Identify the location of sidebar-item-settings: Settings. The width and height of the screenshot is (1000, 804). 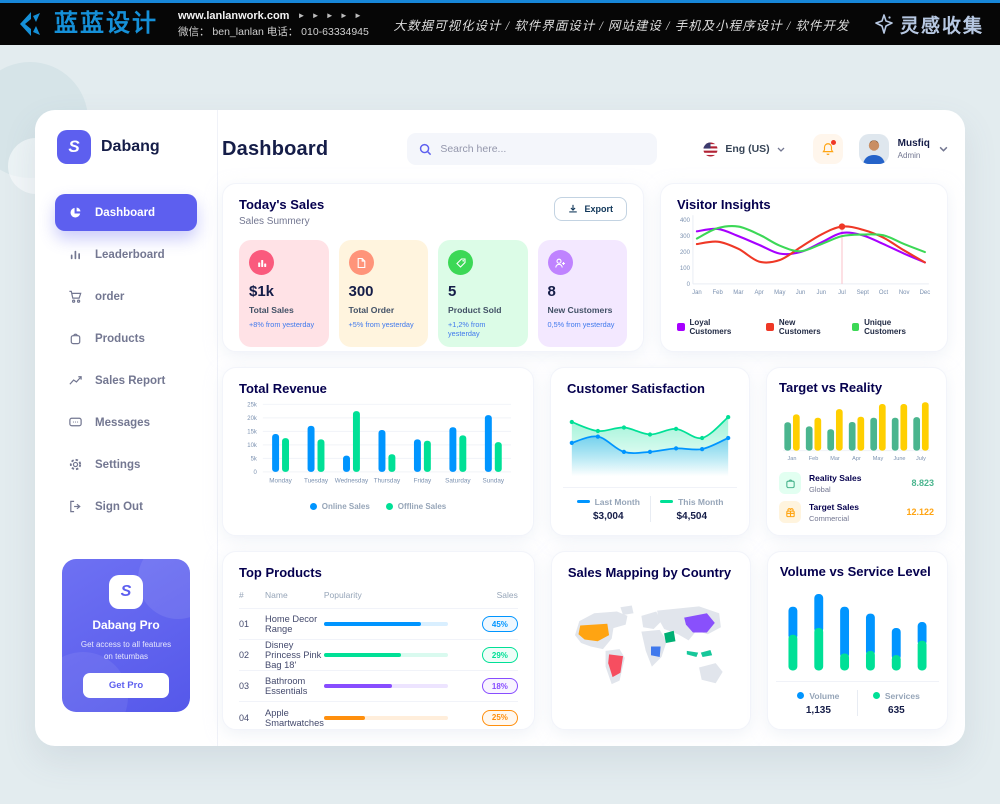
(126, 464).